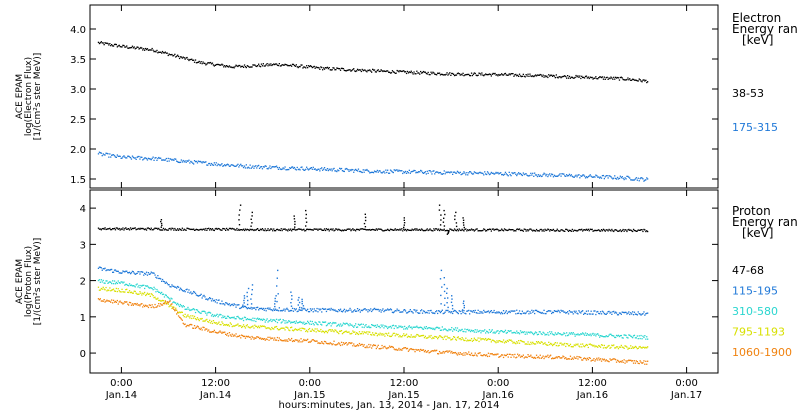 This screenshot has width=800, height=410. What do you see at coordinates (29, 281) in the screenshot?
I see `proton-ylabel-line: log(Proton Flux)` at bounding box center [29, 281].